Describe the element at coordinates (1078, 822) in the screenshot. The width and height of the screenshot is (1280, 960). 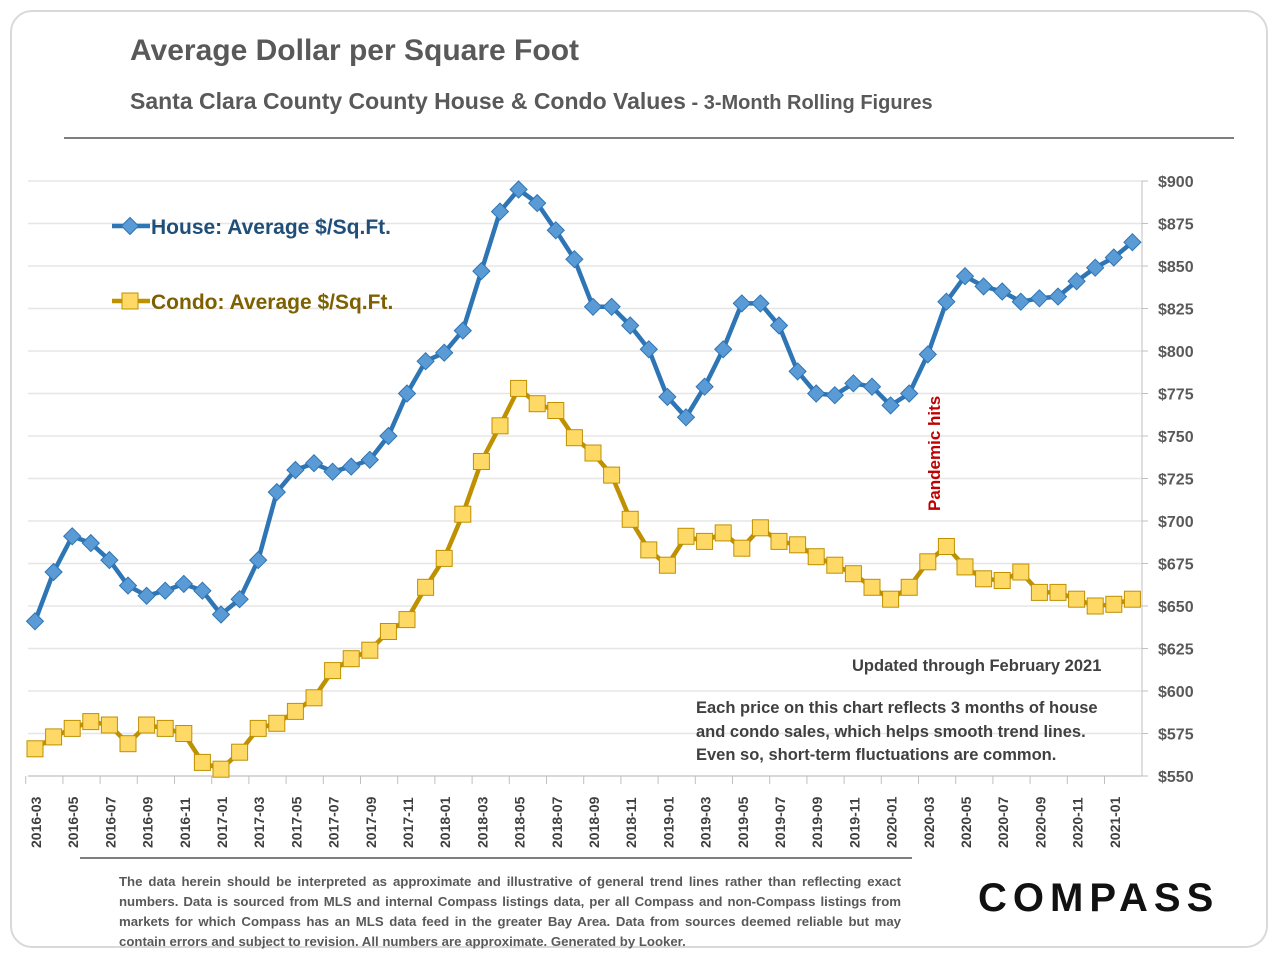
I see `x-tick-label: 2020-11` at that location.